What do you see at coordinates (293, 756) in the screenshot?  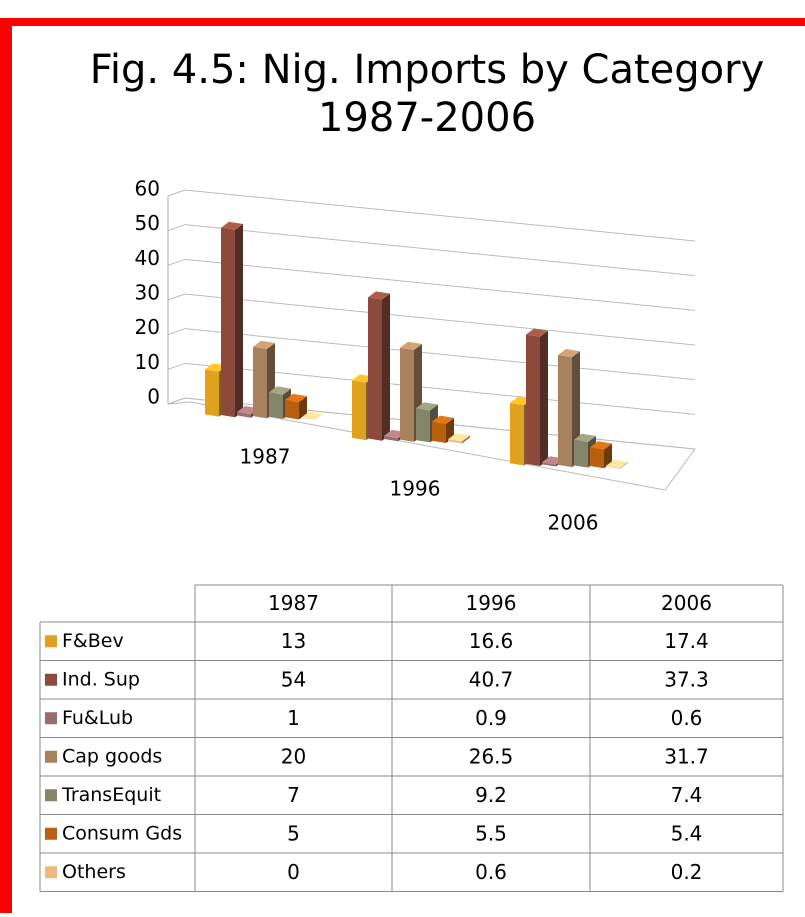 I see `table-cell: 20` at bounding box center [293, 756].